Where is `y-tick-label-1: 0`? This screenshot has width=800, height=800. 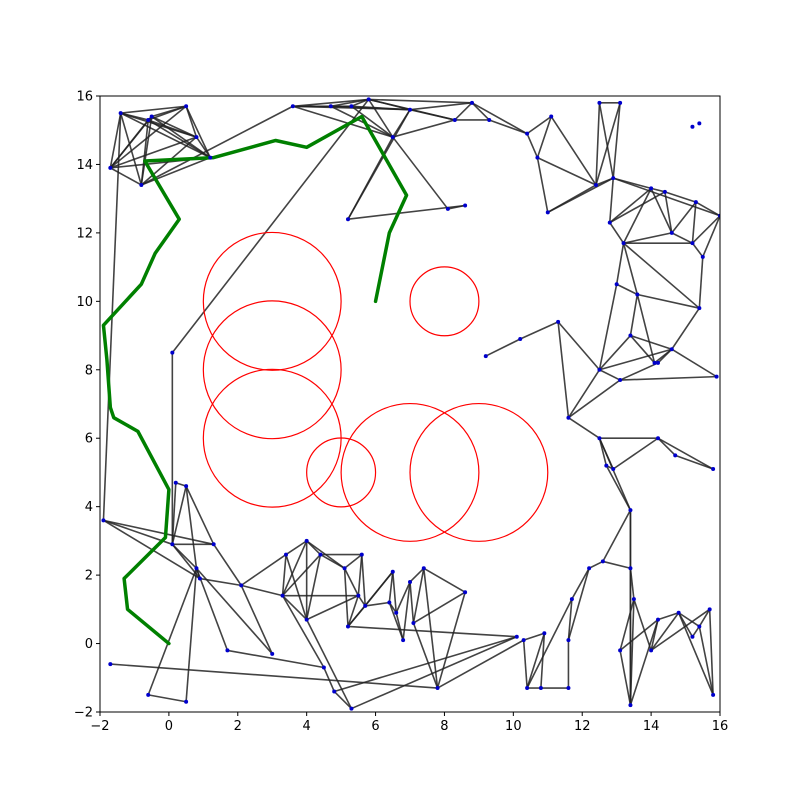
y-tick-label-1: 0 is located at coordinates (89, 644).